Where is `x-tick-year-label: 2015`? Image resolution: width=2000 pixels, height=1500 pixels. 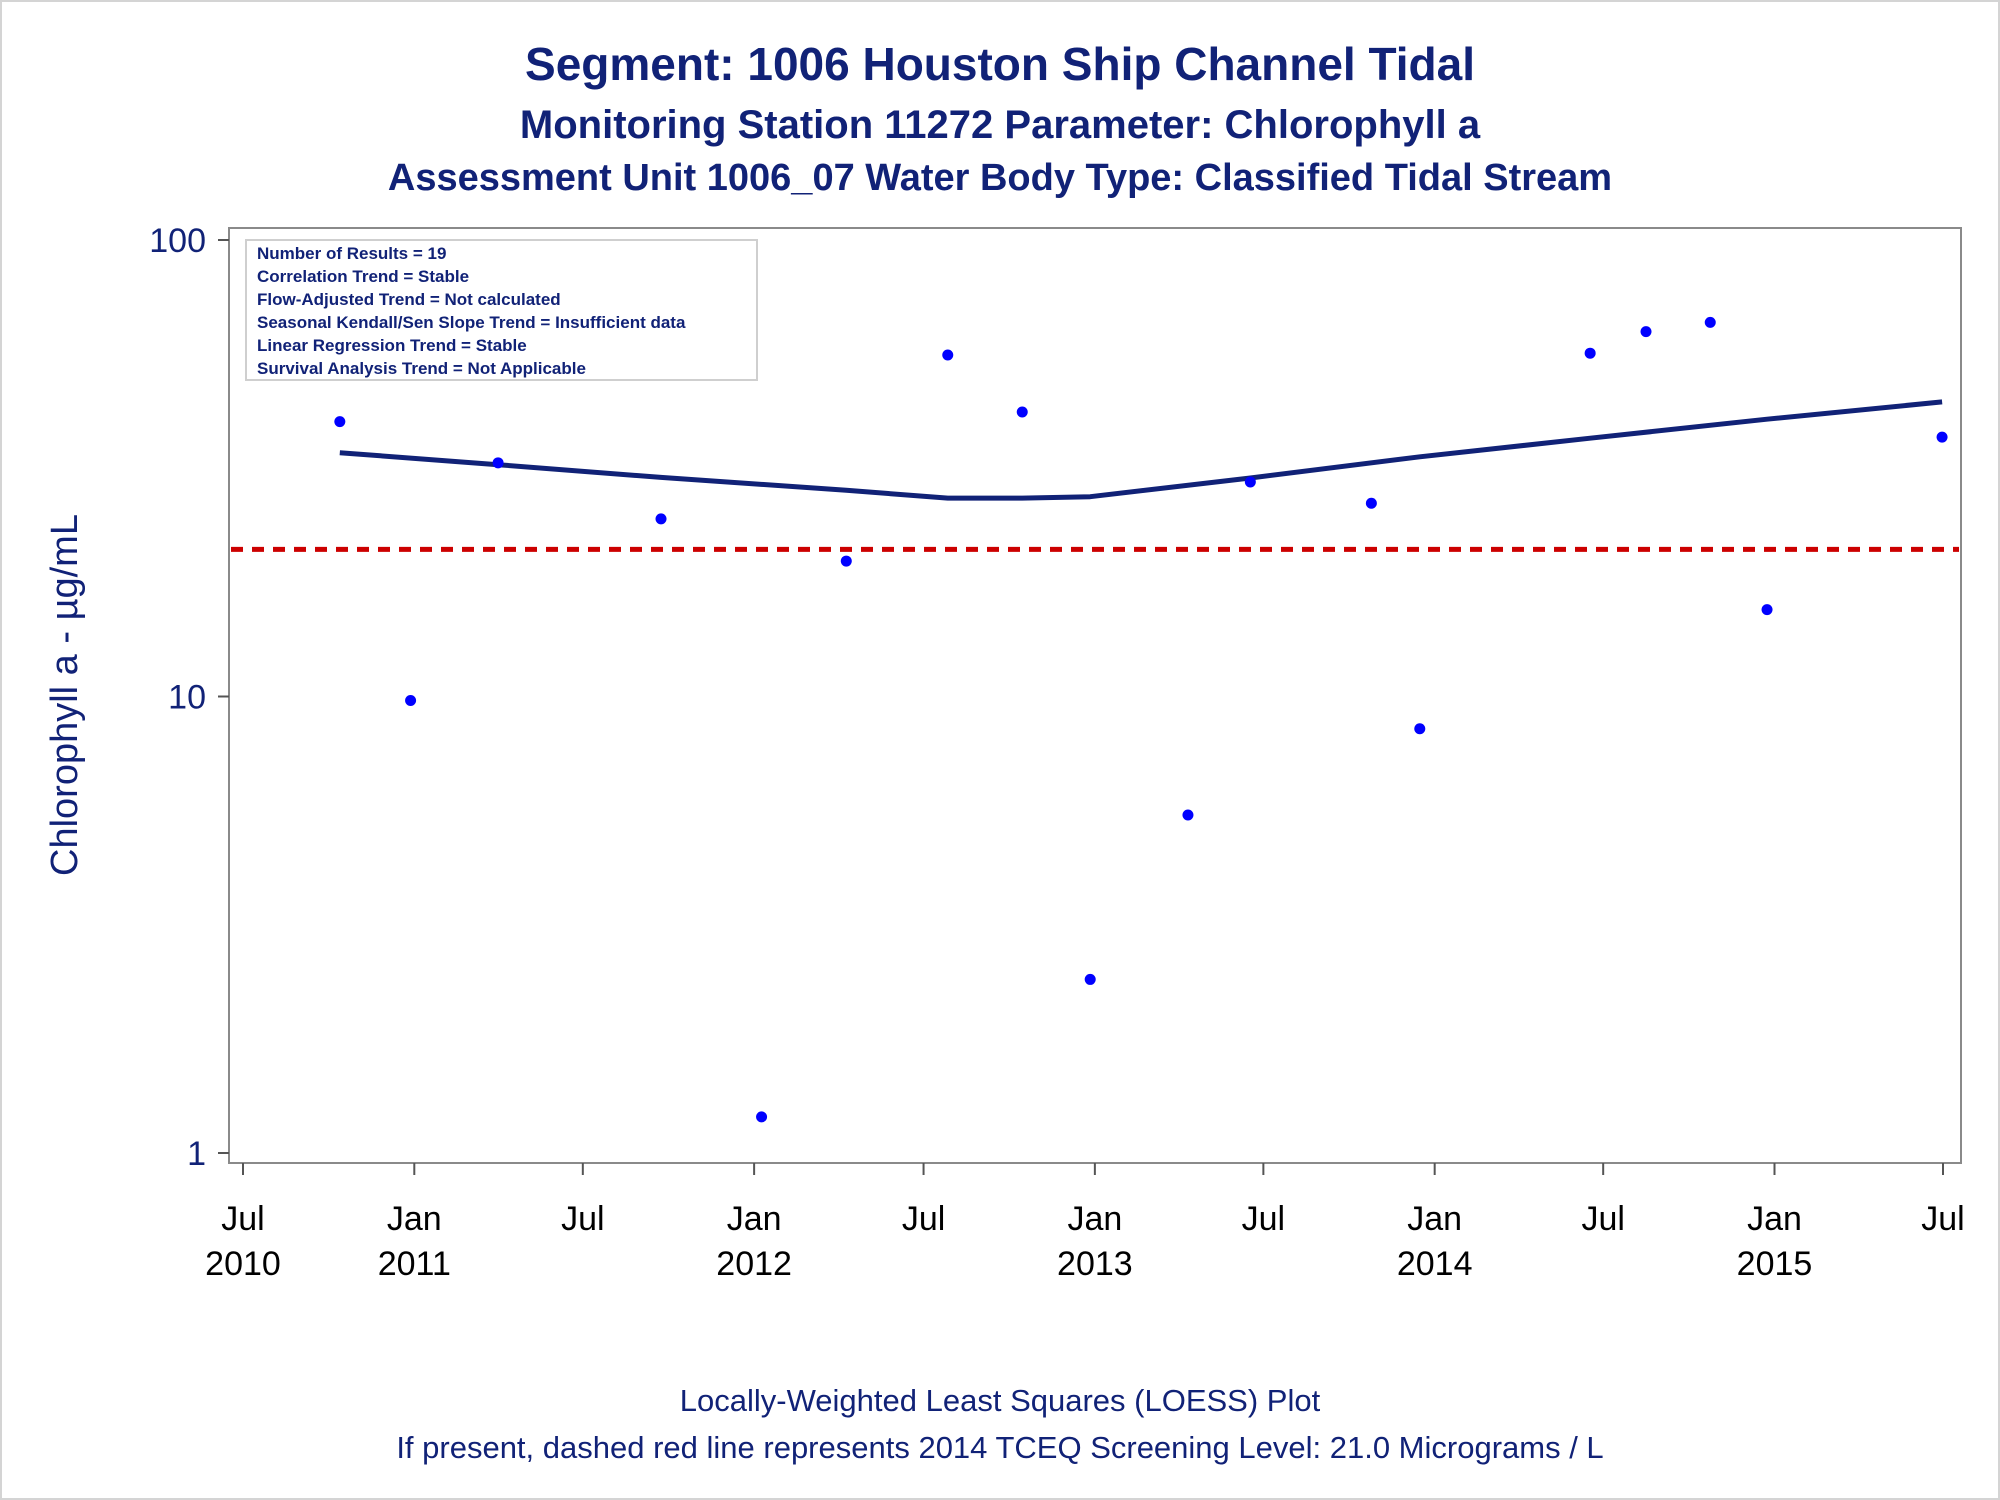
x-tick-year-label: 2015 is located at coordinates (1775, 1264).